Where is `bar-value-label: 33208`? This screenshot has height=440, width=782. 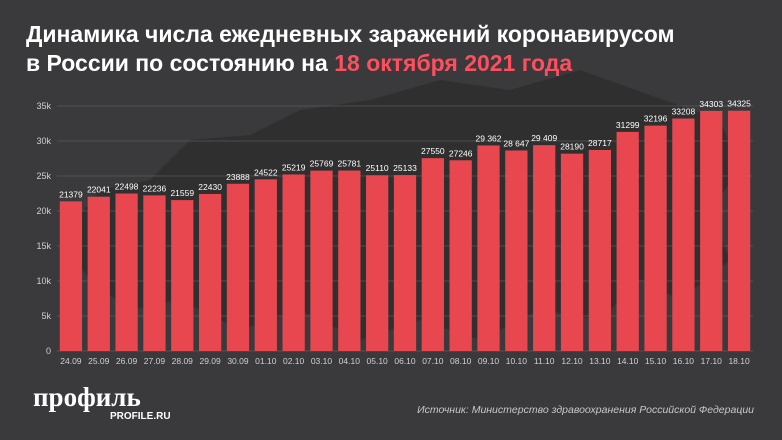 bar-value-label: 33208 is located at coordinates (684, 112).